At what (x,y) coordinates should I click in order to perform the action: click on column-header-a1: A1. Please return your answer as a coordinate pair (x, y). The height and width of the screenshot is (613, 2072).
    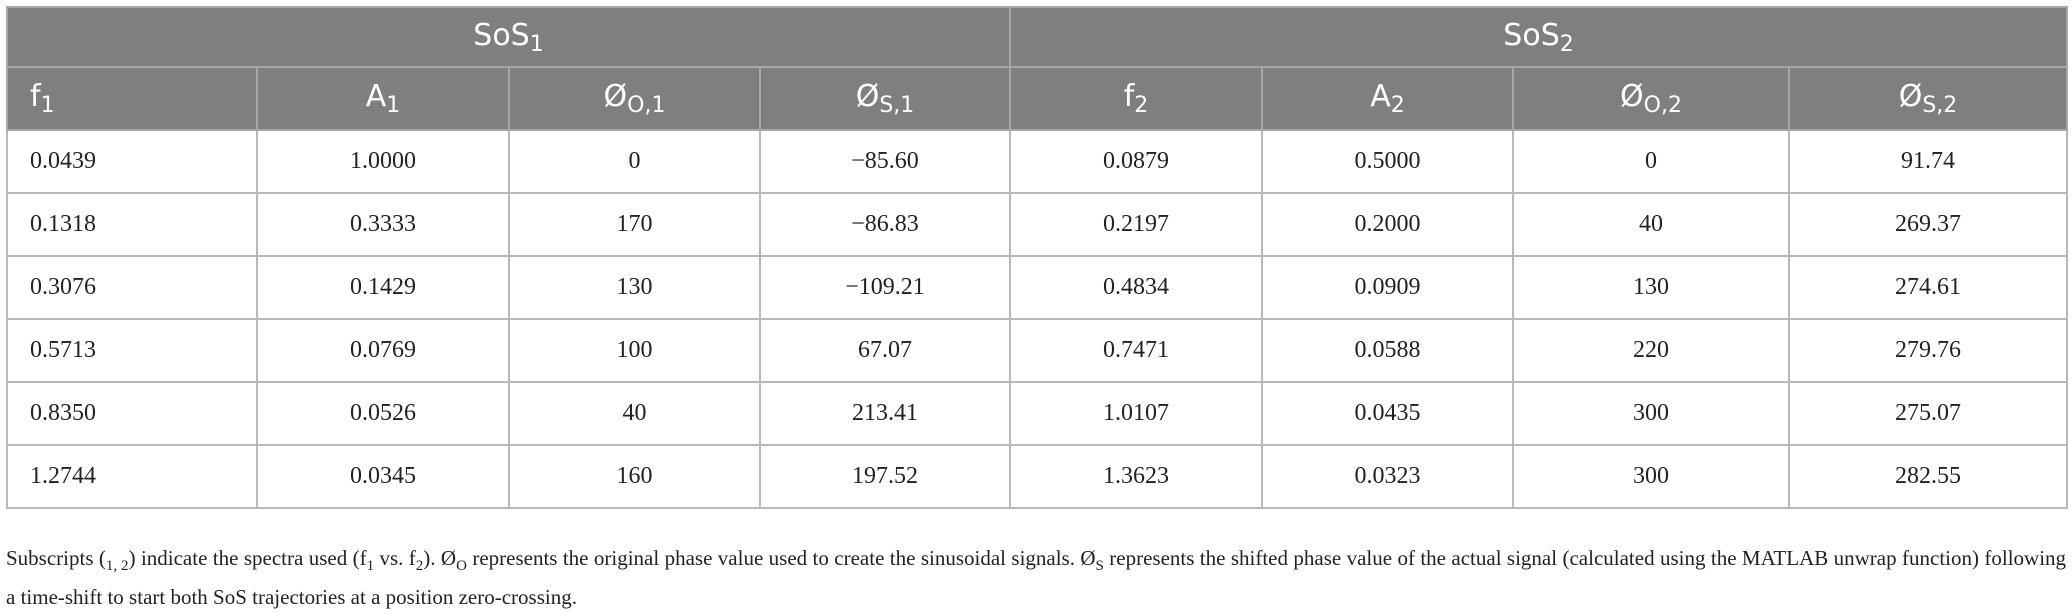
    Looking at the image, I should click on (383, 98).